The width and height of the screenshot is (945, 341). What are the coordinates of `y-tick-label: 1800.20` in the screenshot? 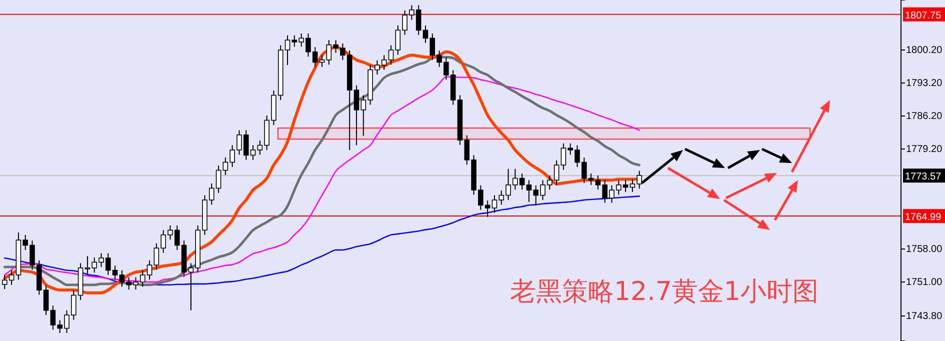 It's located at (924, 50).